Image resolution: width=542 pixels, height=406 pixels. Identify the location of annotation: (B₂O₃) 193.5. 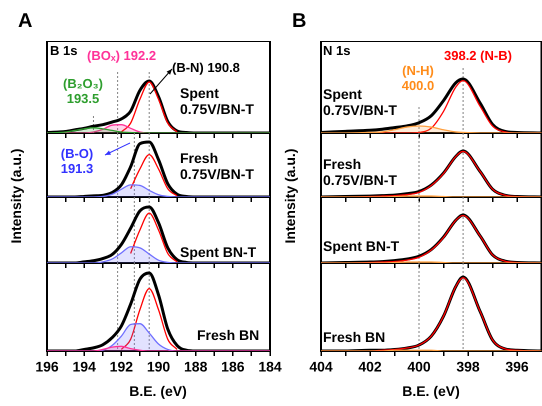
(83, 91).